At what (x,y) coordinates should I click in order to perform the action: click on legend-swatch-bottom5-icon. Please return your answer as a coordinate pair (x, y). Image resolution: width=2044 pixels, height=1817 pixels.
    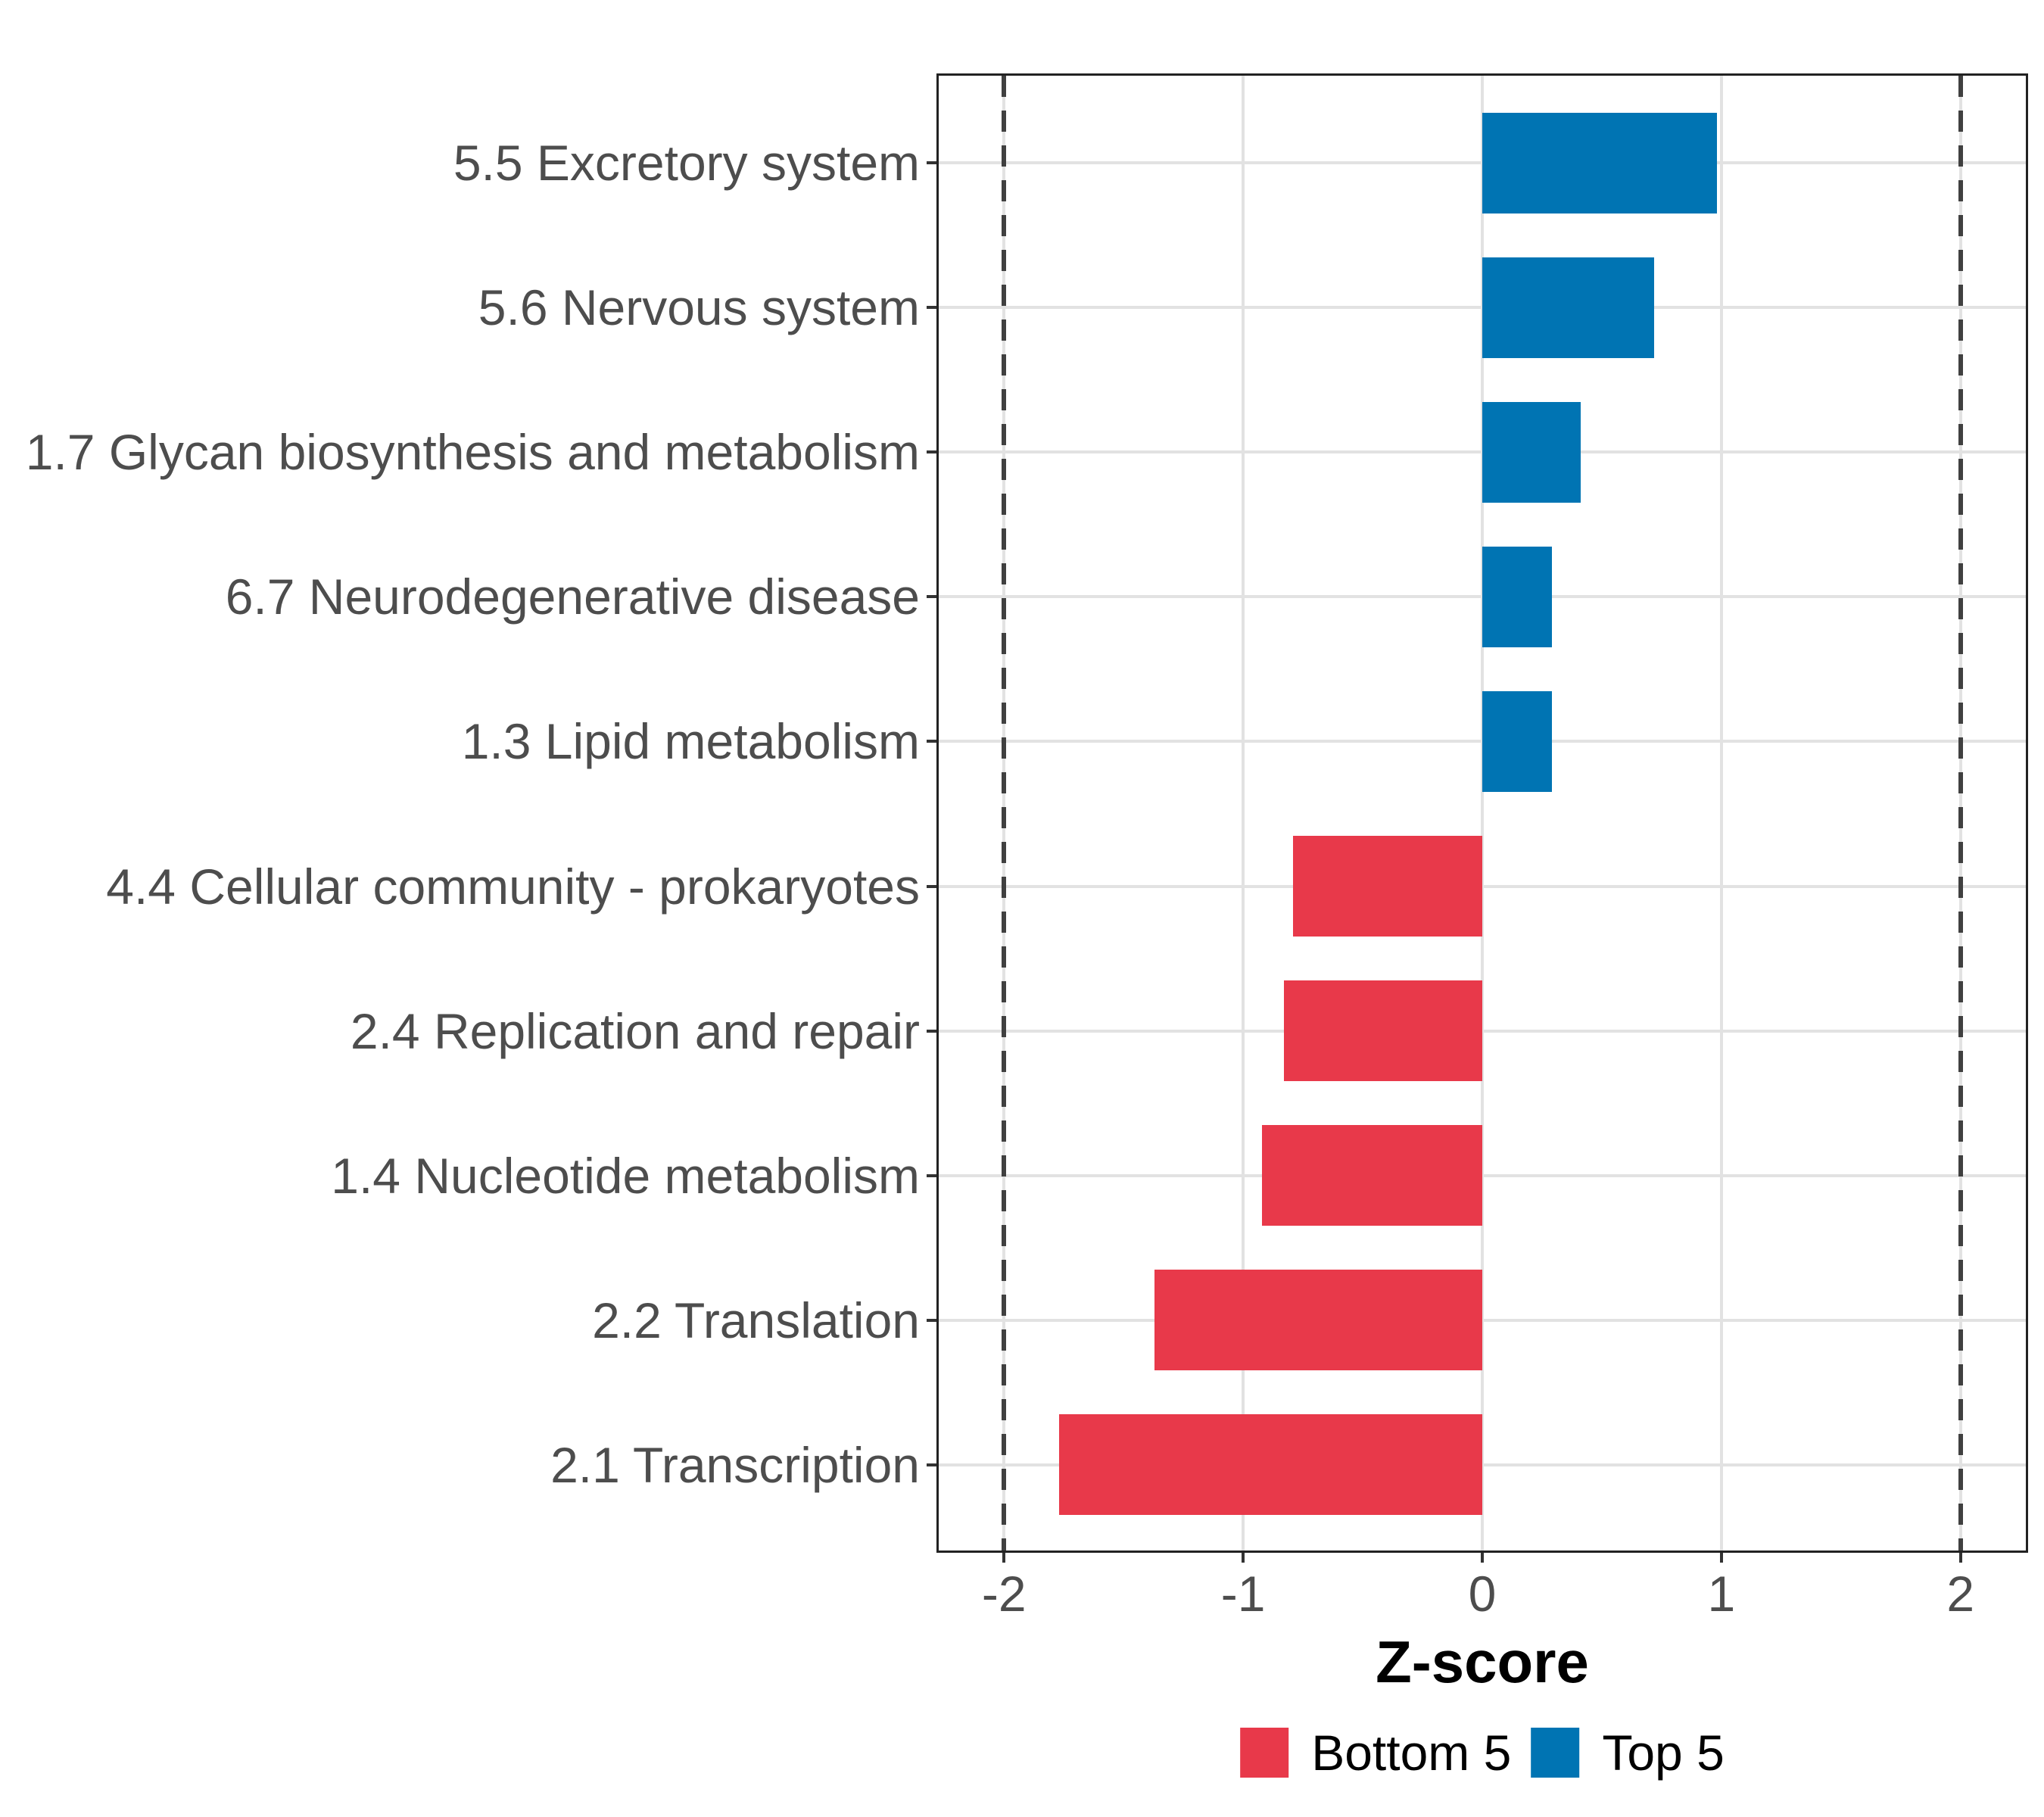
    Looking at the image, I should click on (1264, 1753).